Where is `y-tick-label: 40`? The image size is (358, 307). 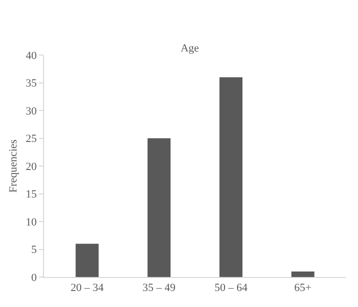 y-tick-label: 40 is located at coordinates (32, 56).